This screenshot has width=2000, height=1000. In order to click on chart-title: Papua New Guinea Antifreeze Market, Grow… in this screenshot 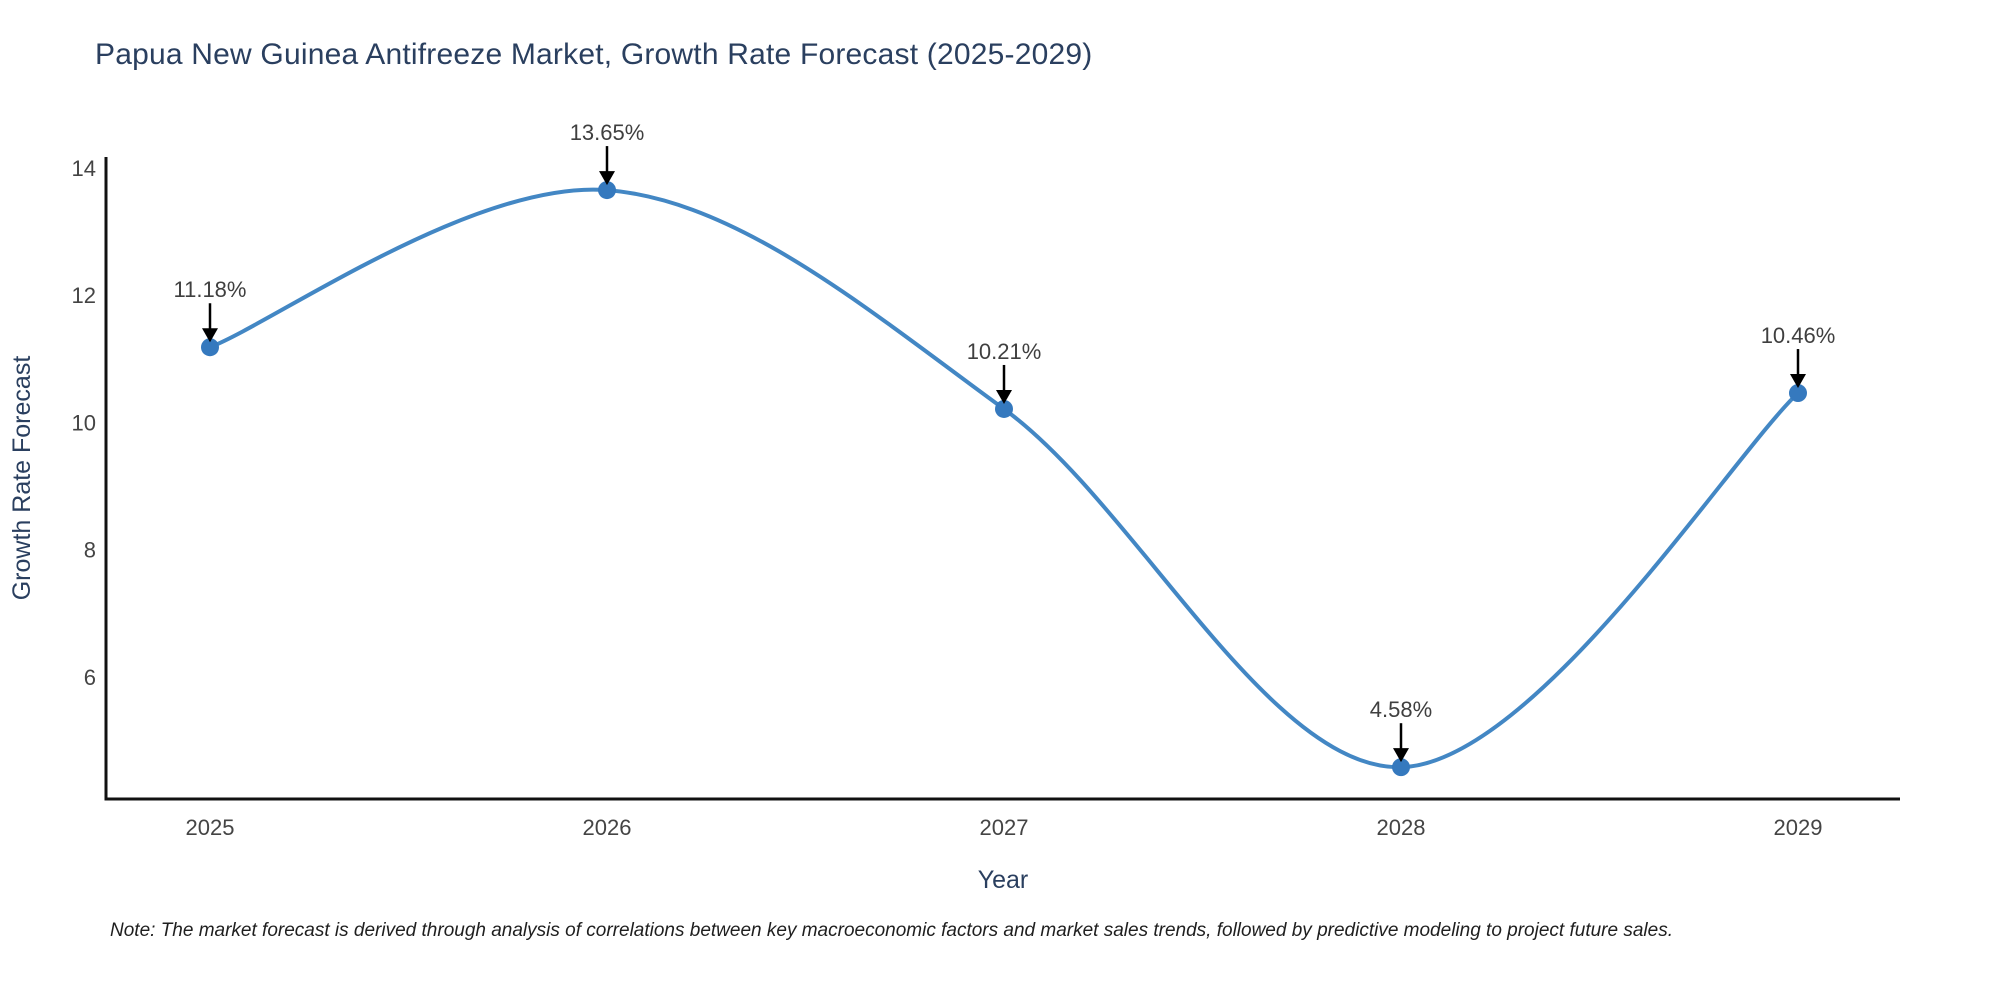, I will do `click(594, 54)`.